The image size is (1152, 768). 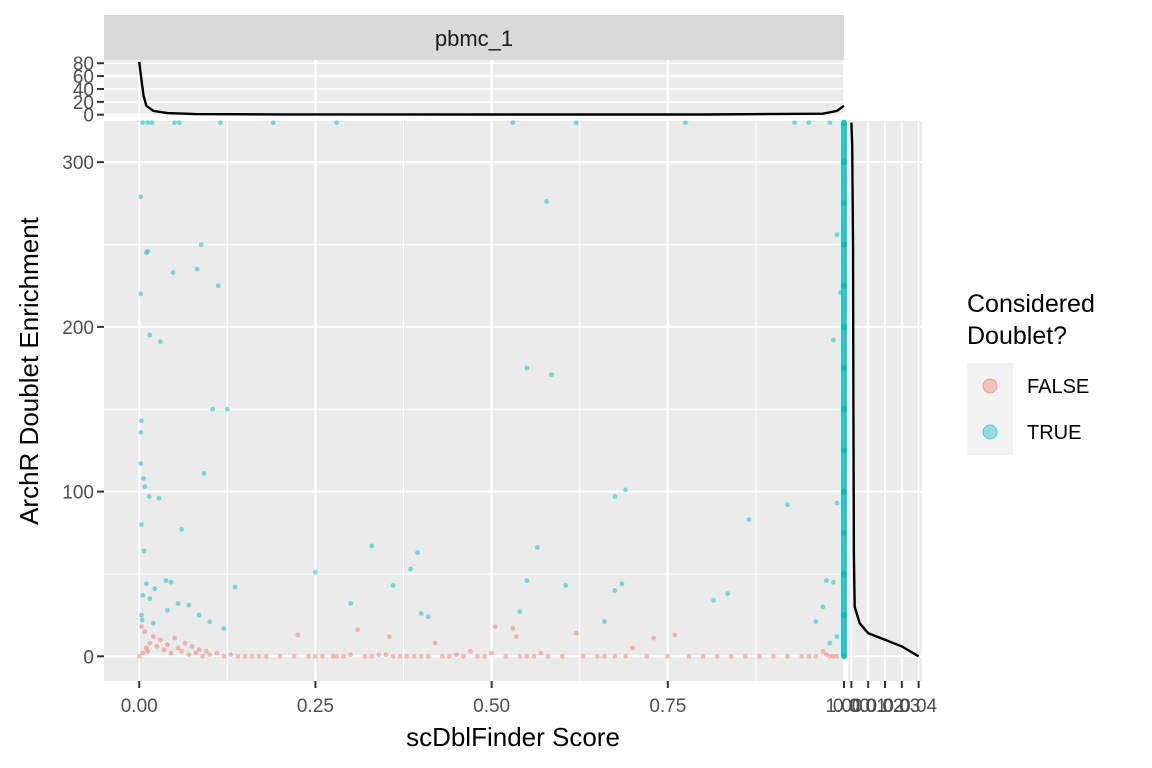 What do you see at coordinates (78, 163) in the screenshot?
I see `y-tick-label: 300` at bounding box center [78, 163].